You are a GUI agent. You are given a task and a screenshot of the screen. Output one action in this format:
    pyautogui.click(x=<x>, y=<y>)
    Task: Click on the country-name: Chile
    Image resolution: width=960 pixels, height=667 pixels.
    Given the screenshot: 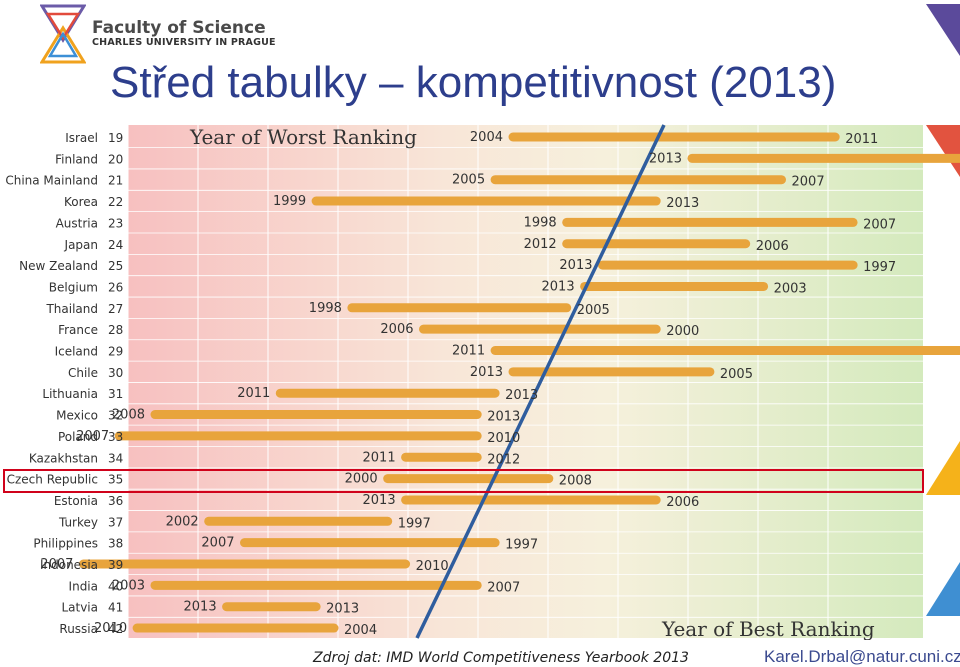 What is the action you would take?
    pyautogui.click(x=83, y=373)
    